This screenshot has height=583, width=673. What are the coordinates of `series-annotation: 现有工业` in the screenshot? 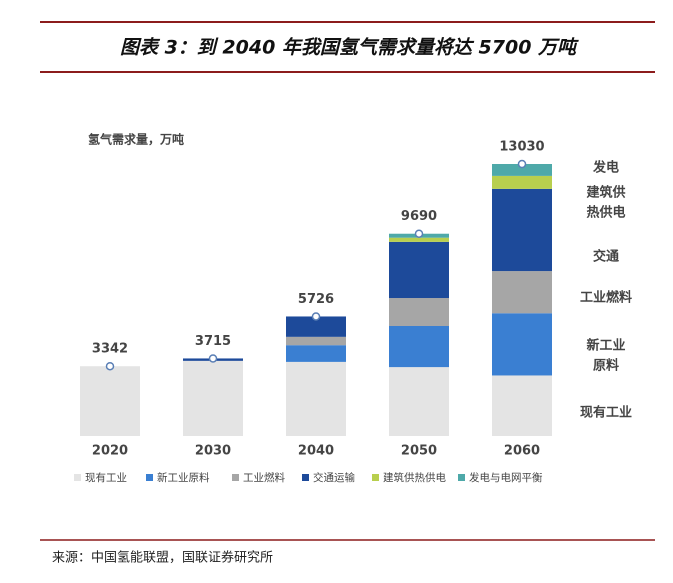 It's located at (606, 413).